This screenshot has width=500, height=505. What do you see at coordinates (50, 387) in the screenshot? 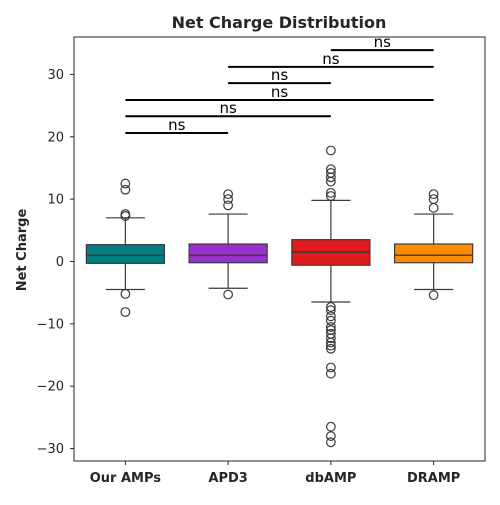
I see `y-tick-label: −20` at bounding box center [50, 387].